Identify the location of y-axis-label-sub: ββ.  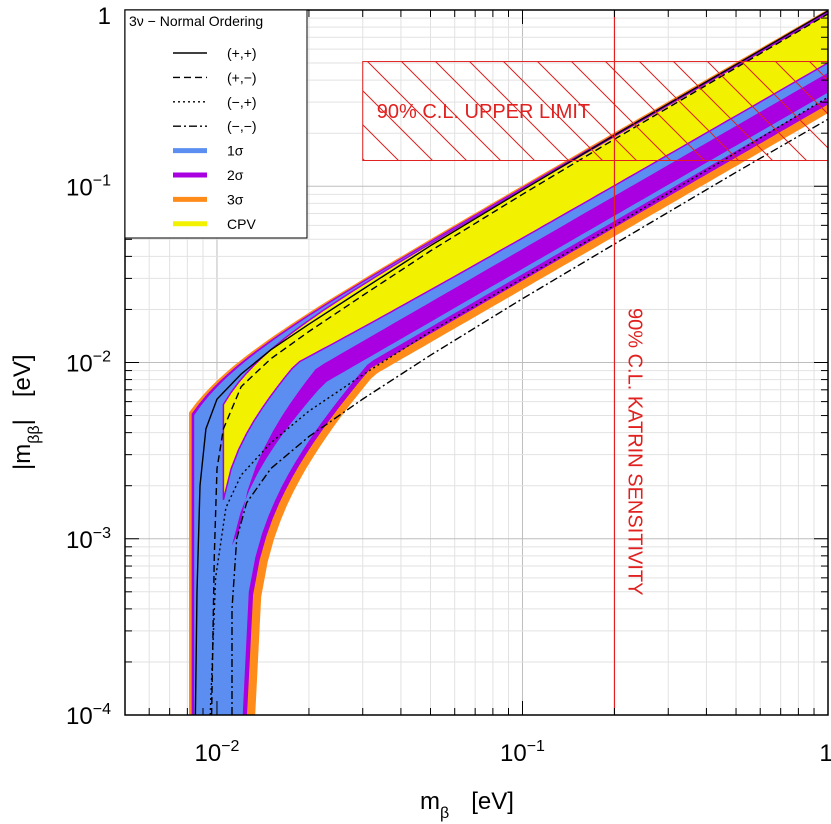
(34, 434).